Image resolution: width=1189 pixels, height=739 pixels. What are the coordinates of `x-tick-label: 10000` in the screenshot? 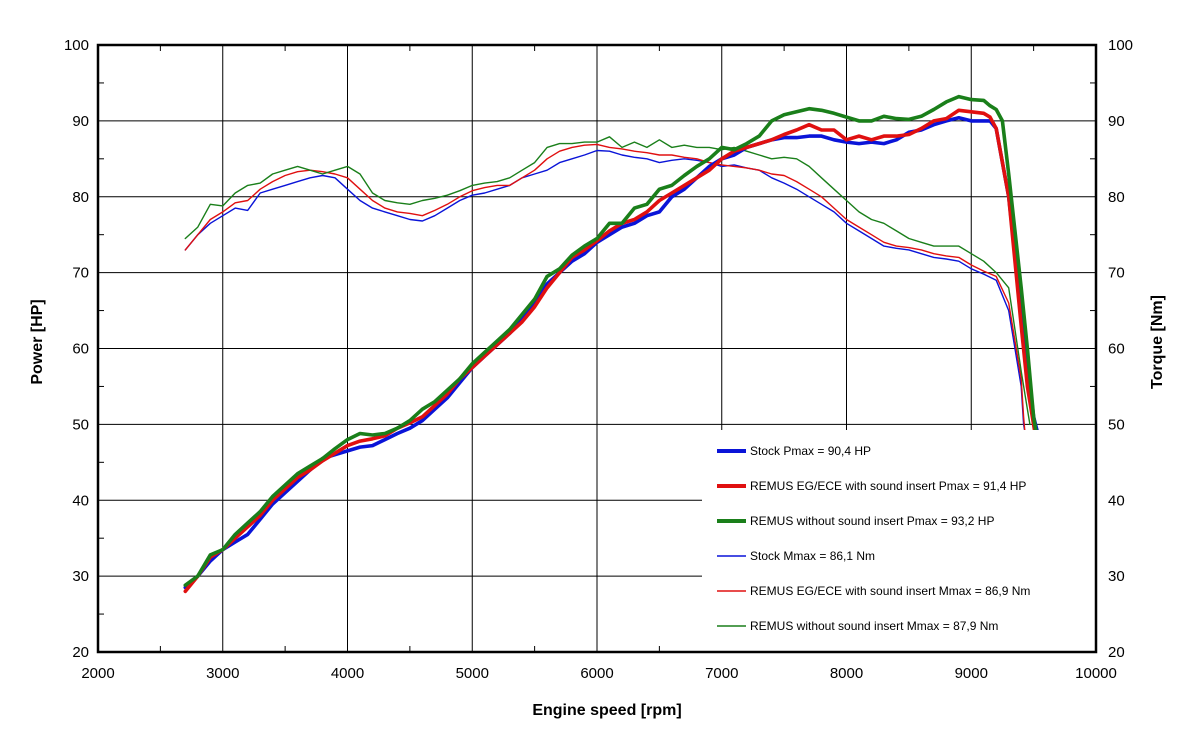 It's located at (1096, 673).